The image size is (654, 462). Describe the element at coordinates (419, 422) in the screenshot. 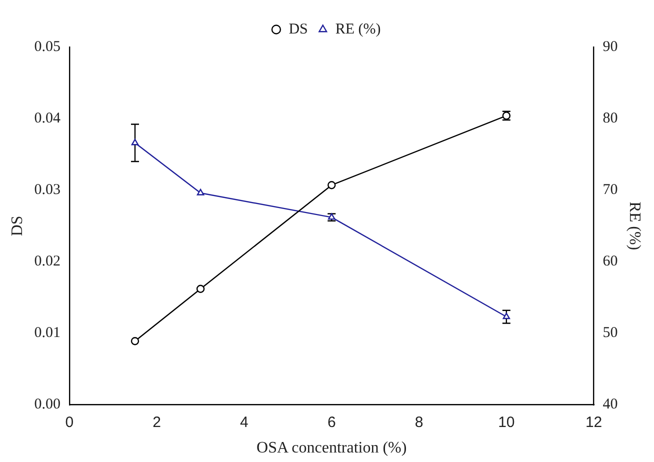

I see `x-tick-label: 8` at that location.